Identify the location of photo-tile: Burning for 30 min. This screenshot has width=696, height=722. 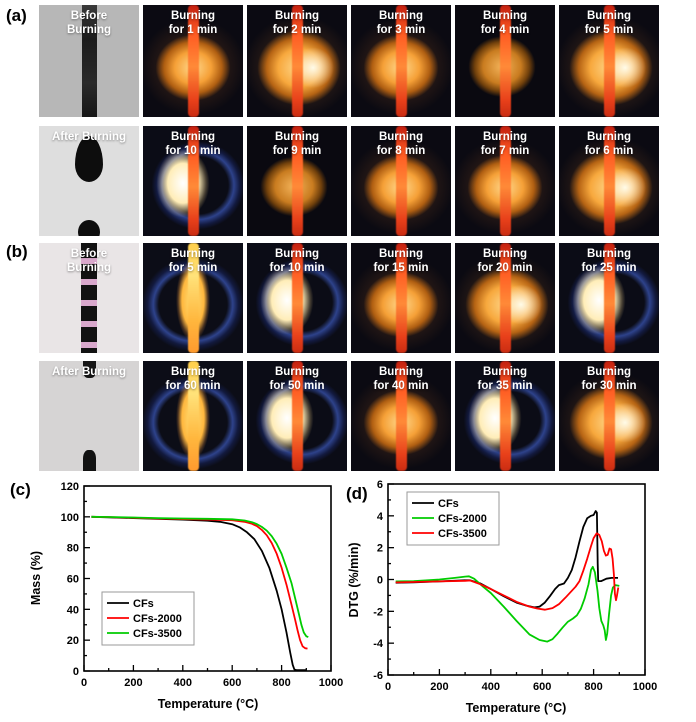
(609, 416).